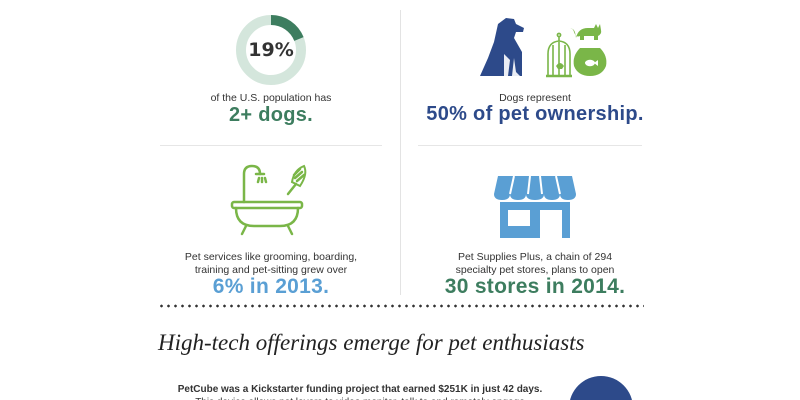 The image size is (800, 400). What do you see at coordinates (271, 286) in the screenshot?
I see `services-stat-headline: 6% in 2013.` at bounding box center [271, 286].